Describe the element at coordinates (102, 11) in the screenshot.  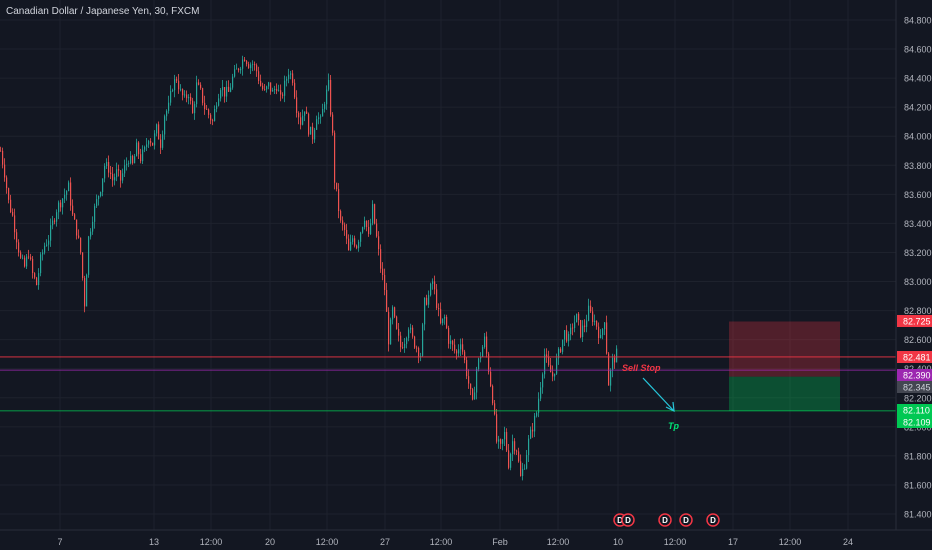
I see `chart-title: Canadian Dollar / Japanese Yen, 30, FXCM` at that location.